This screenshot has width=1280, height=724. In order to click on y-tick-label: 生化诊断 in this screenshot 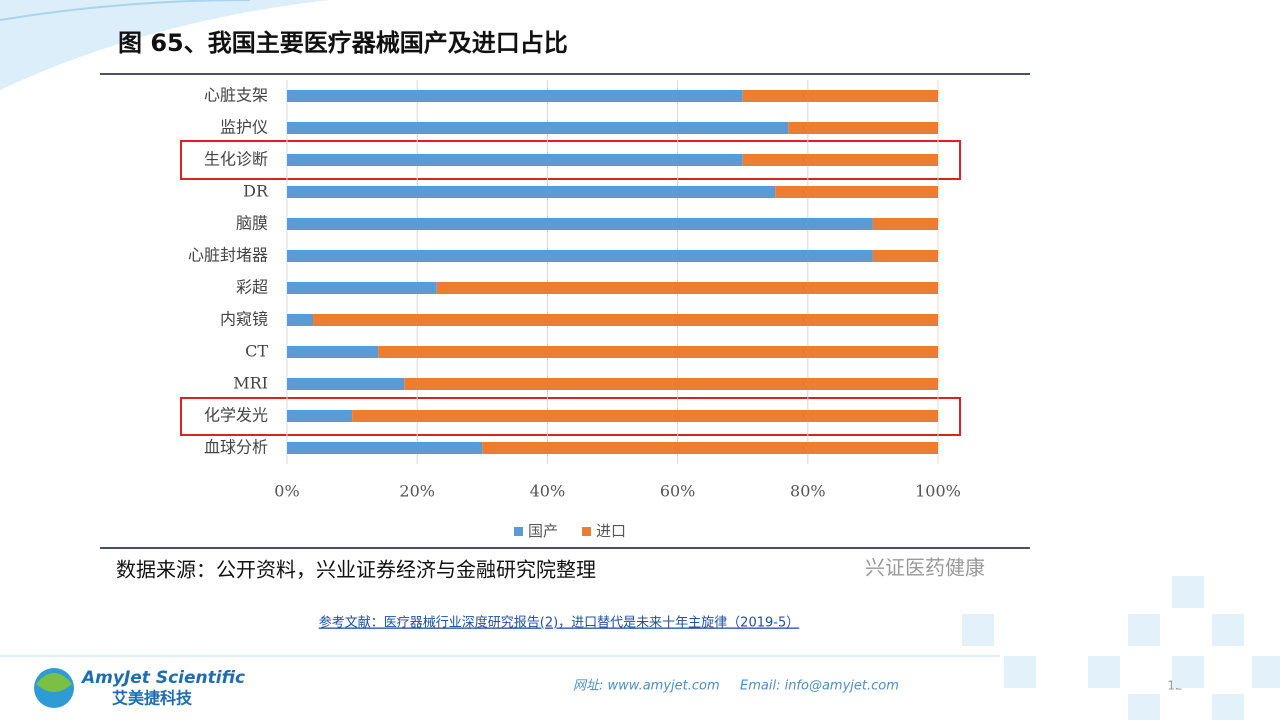, I will do `click(236, 159)`.